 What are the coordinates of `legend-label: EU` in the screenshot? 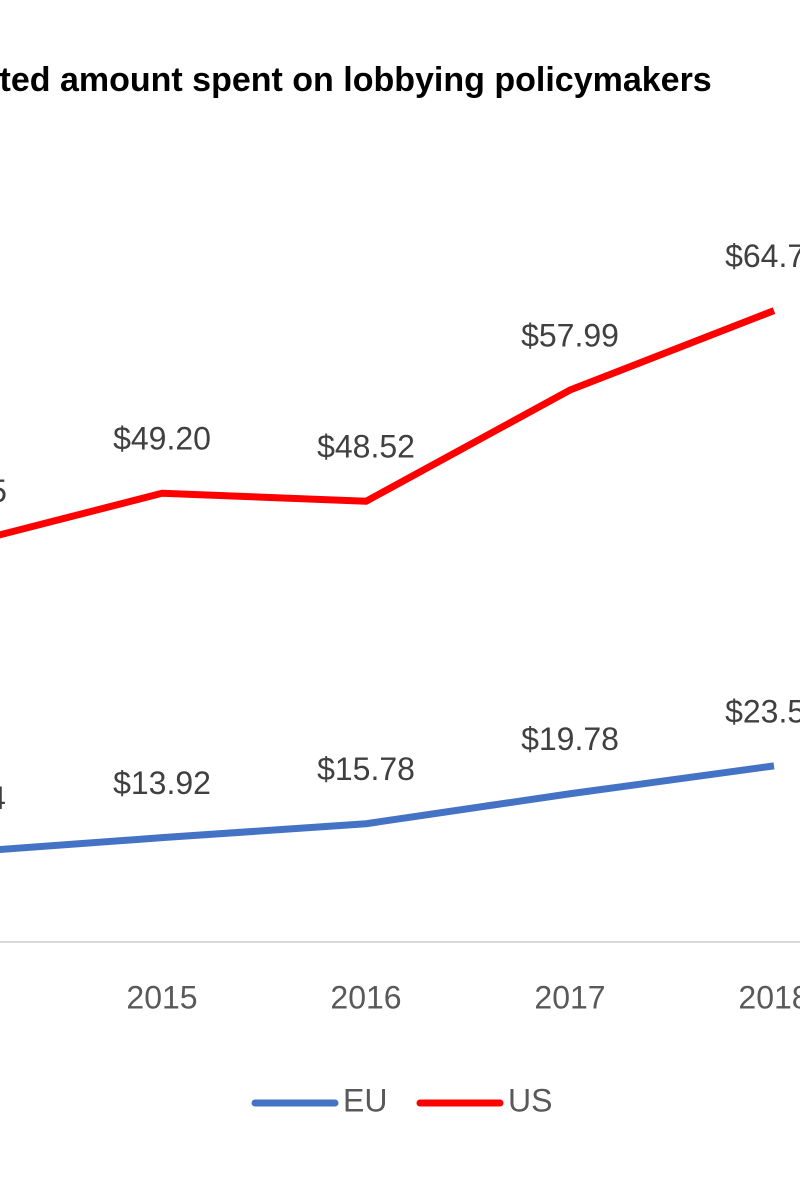 It's located at (365, 1100).